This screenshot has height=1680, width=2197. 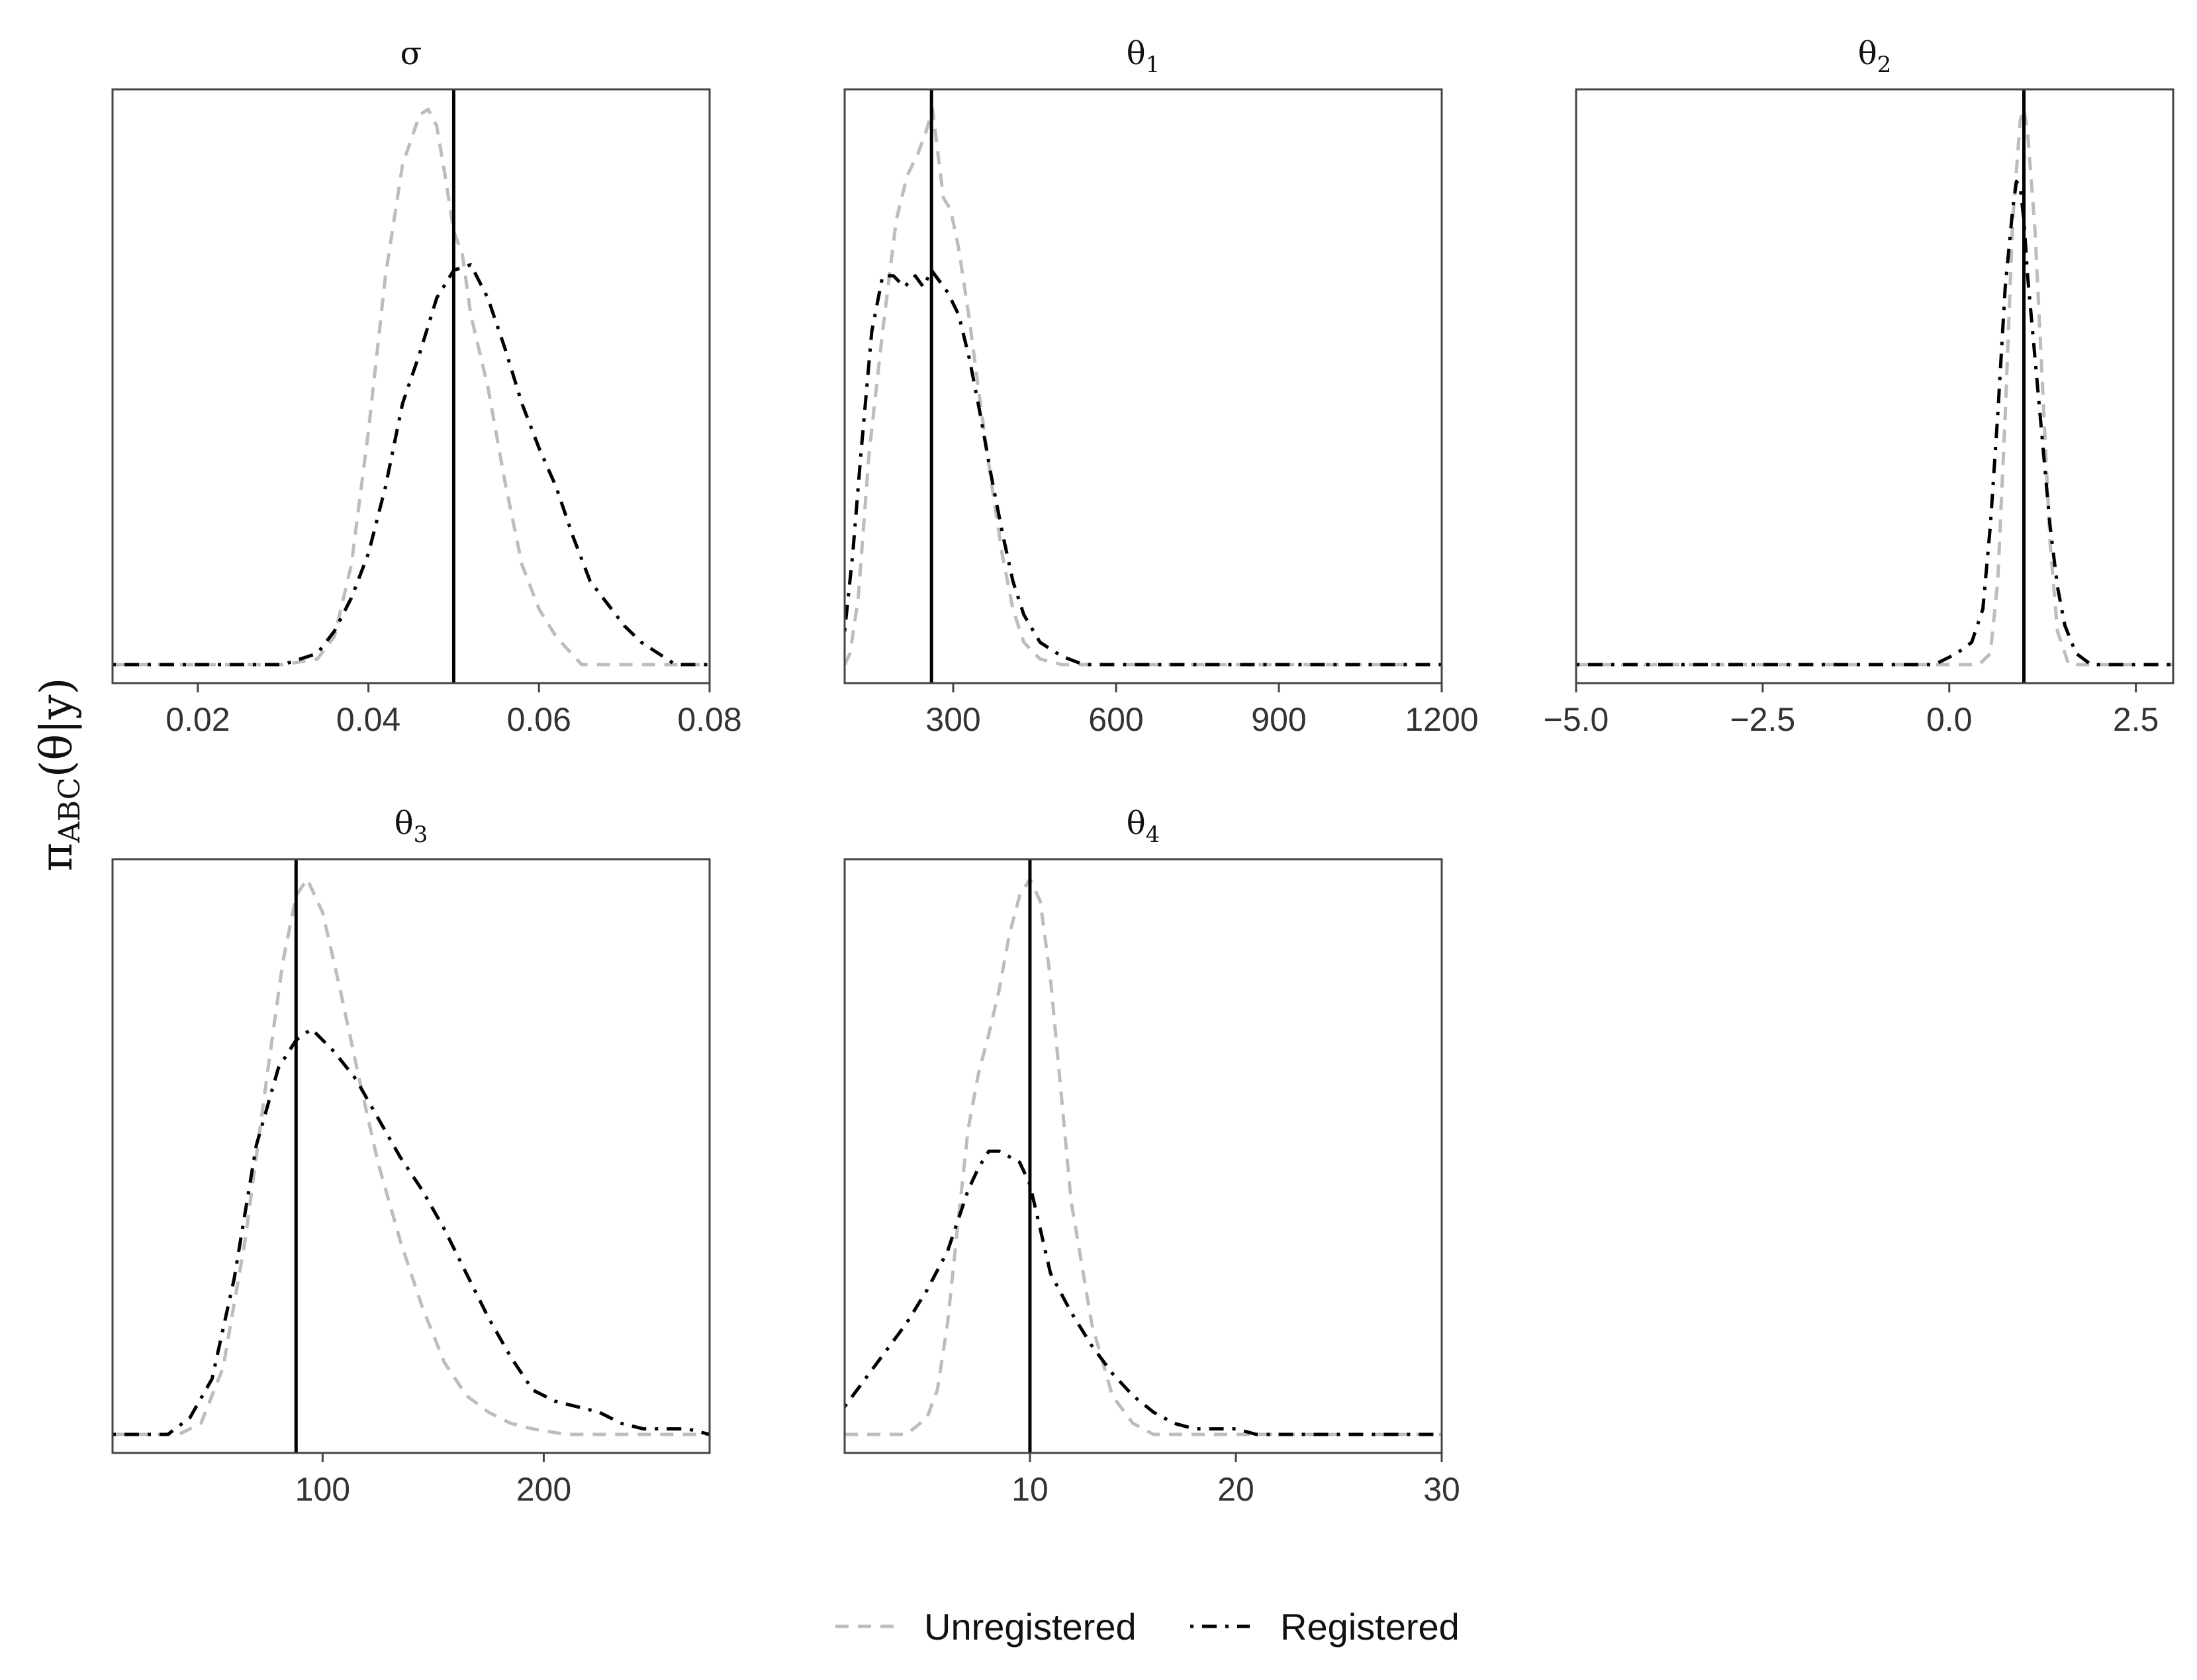 I want to click on panel-title-subscript: 1, so click(x=1153, y=65).